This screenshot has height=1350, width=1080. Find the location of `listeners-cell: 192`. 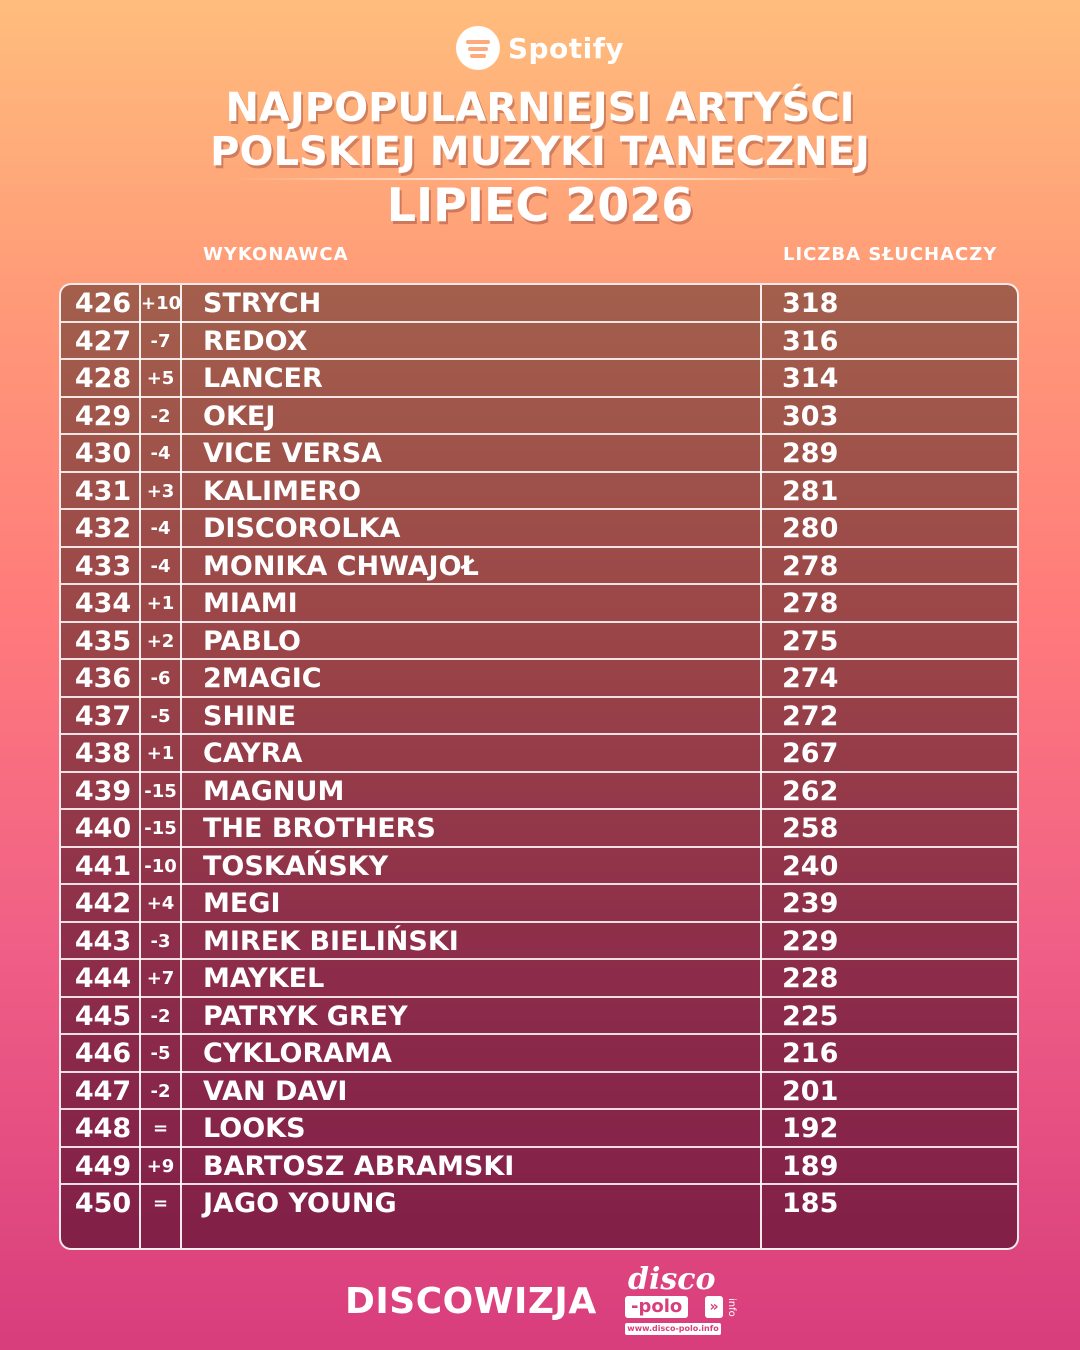

listeners-cell: 192 is located at coordinates (810, 1128).